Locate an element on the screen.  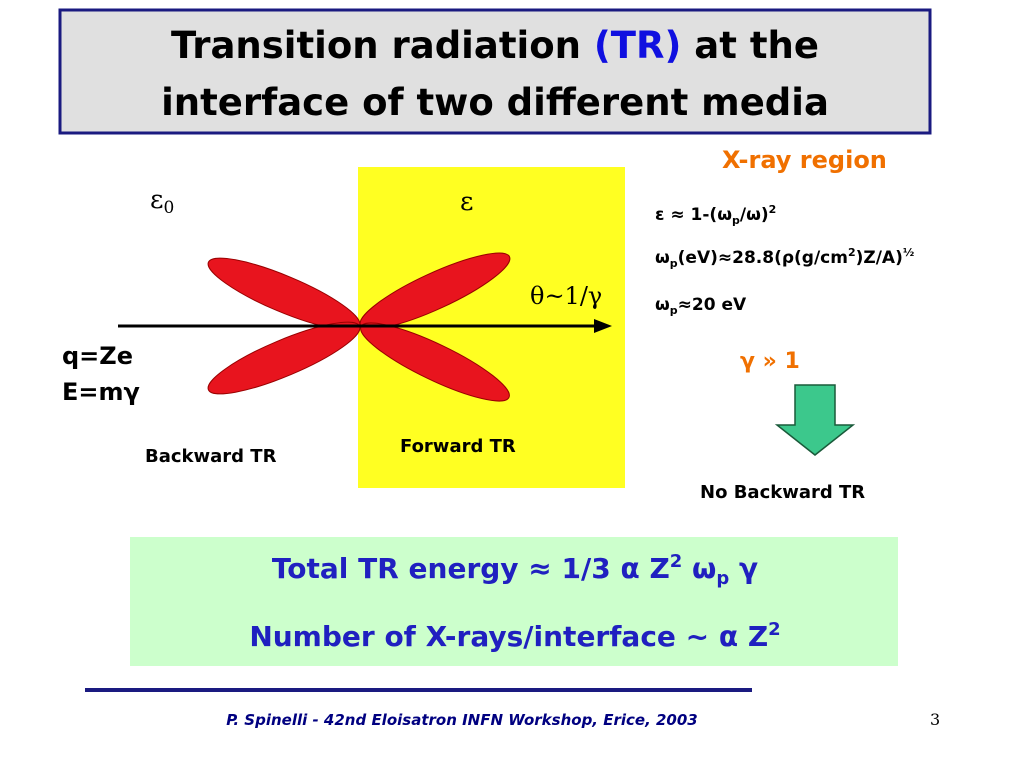
title-line: interface of two different media is located at coordinates (495, 102).